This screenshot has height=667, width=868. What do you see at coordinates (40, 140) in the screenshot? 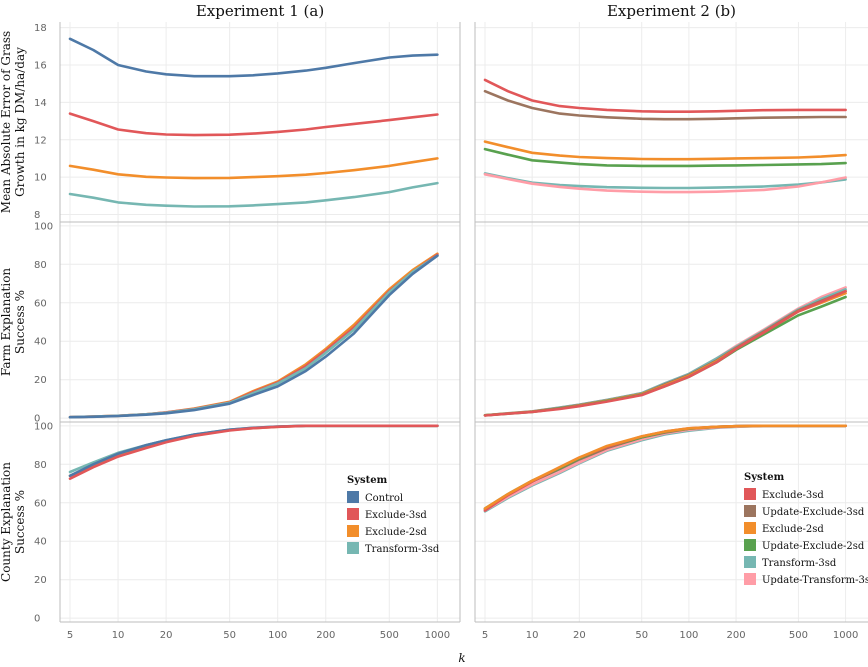
I see `y-tick-label: 12` at bounding box center [40, 140].